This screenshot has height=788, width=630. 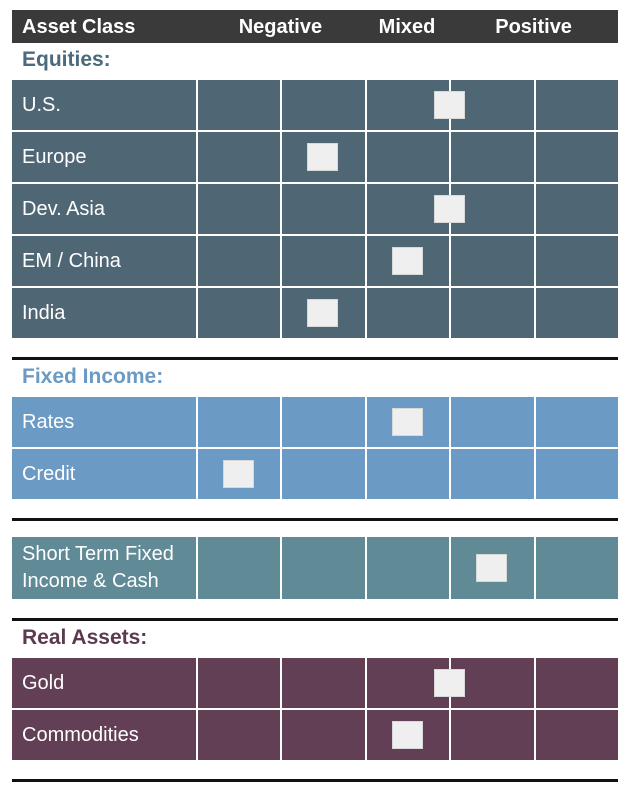 I want to click on header-label: Asset Class, so click(x=79, y=27).